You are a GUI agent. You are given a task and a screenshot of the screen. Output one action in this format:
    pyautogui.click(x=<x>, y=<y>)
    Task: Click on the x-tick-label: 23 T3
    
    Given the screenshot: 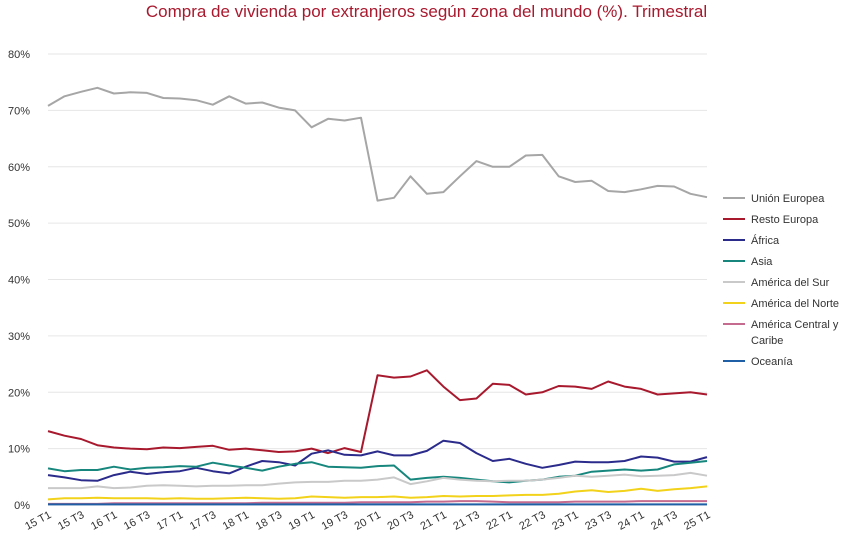 What is the action you would take?
    pyautogui.click(x=598, y=521)
    